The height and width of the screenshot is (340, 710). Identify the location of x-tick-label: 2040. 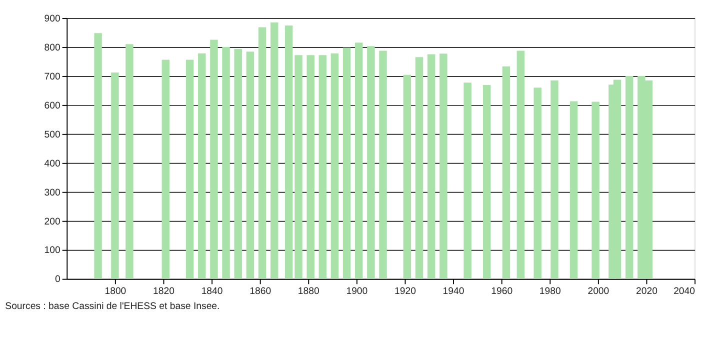
(685, 291).